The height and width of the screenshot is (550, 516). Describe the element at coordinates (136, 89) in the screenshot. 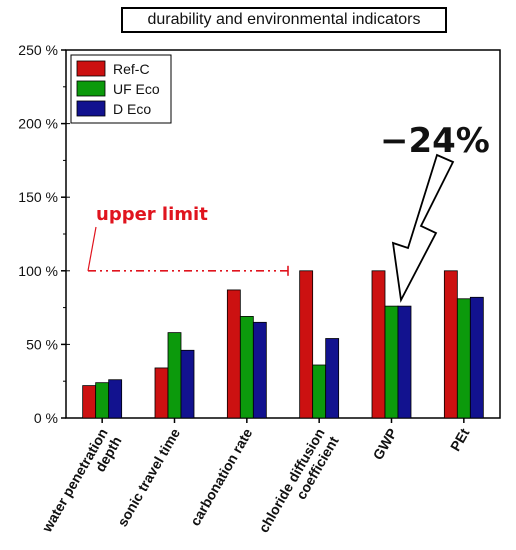

I see `legend-label: UF Eco` at that location.